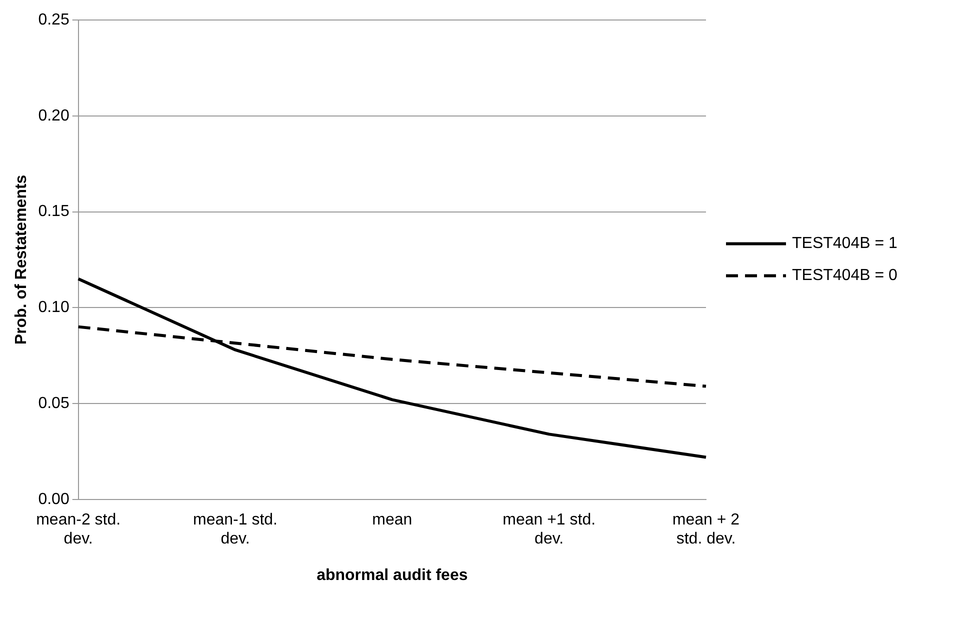  I want to click on x-tick-label: mean, so click(392, 519).